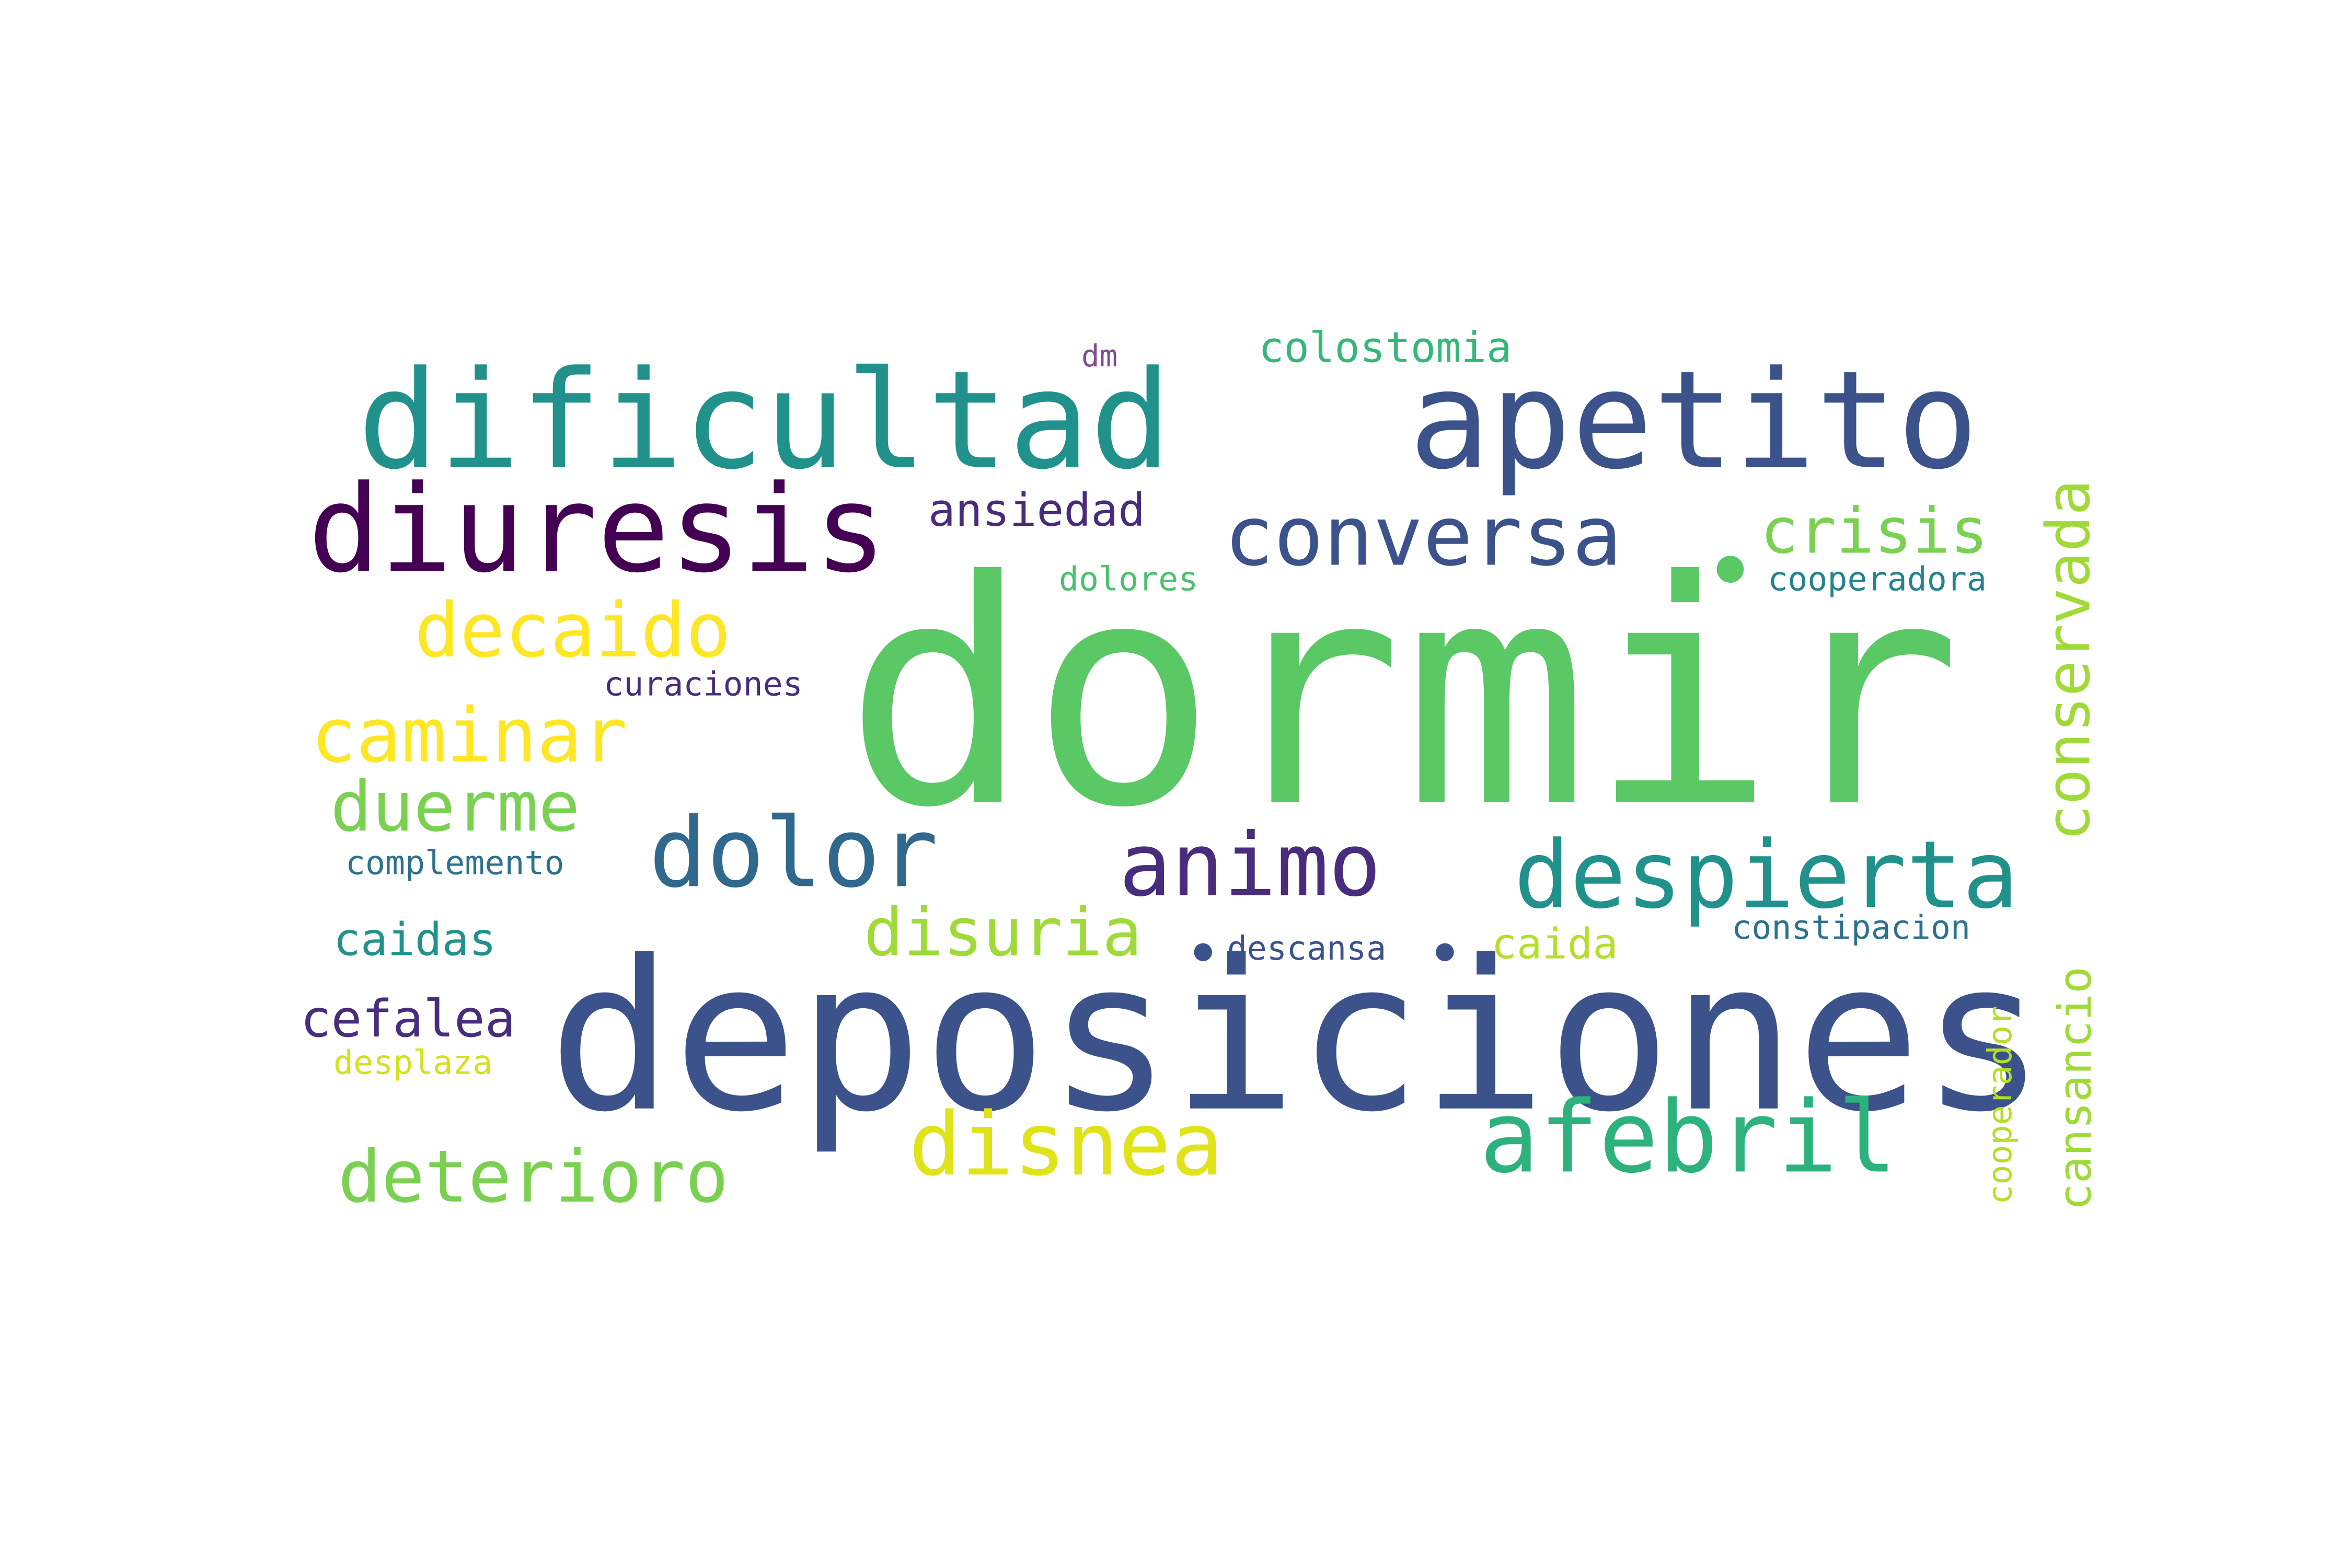  Describe the element at coordinates (1694, 421) in the screenshot. I see `word-apetito: apetito` at that location.